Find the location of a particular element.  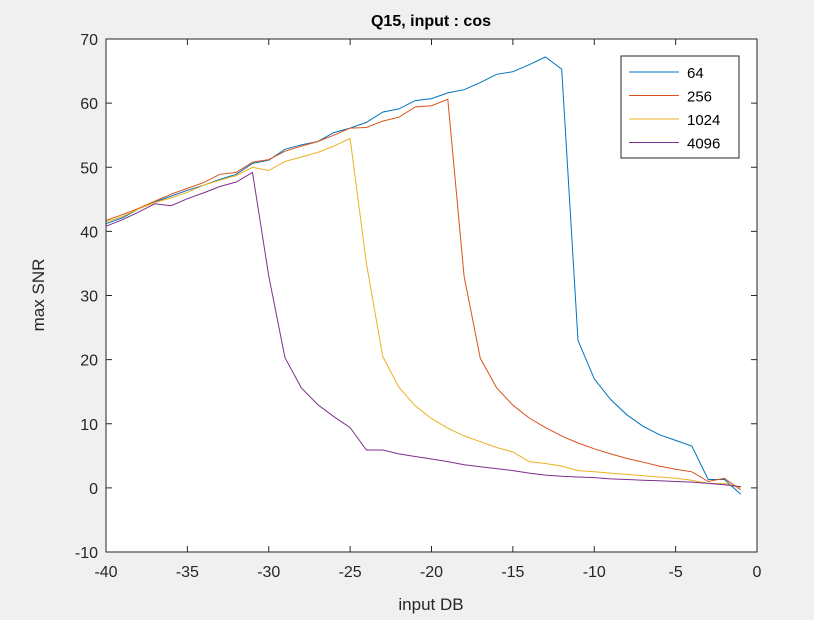

legend: 64 256 1024 4096 is located at coordinates (680, 107).